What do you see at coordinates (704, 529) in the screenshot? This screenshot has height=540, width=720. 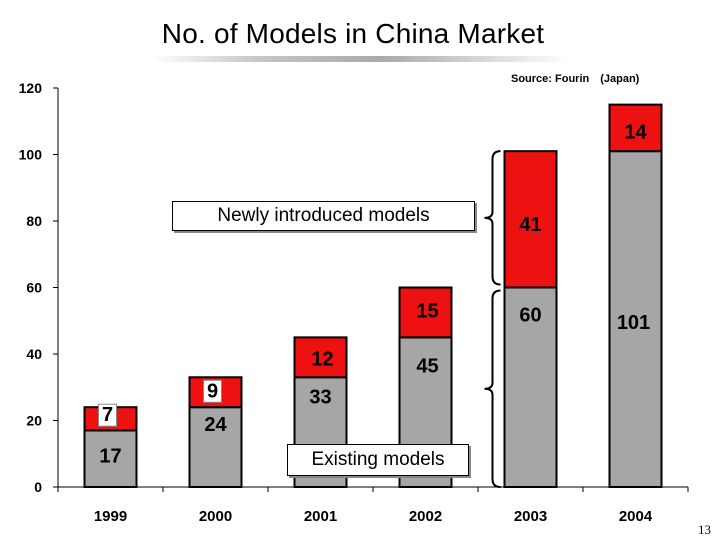 I see `page-number: 13` at bounding box center [704, 529].